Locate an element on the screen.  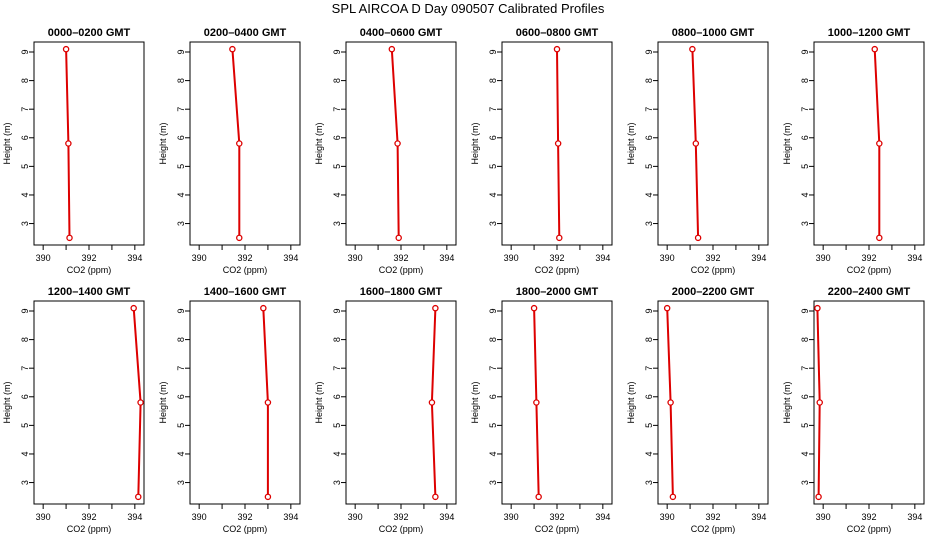
panel-title: 0400–0600 GMT is located at coordinates (401, 33).